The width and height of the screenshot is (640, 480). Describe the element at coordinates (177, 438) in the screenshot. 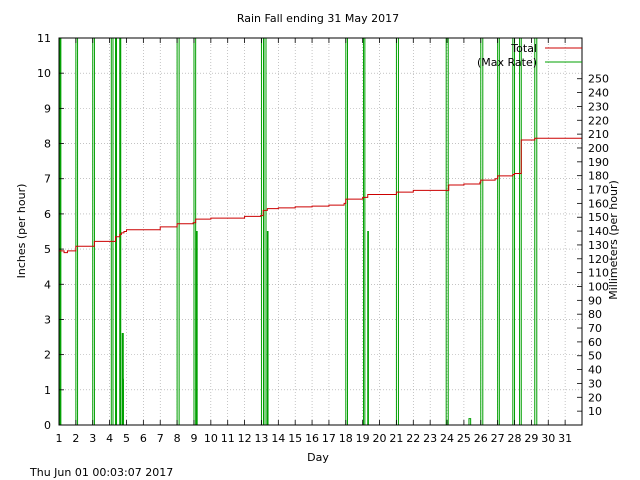

I see `x-tick-label: 8` at that location.